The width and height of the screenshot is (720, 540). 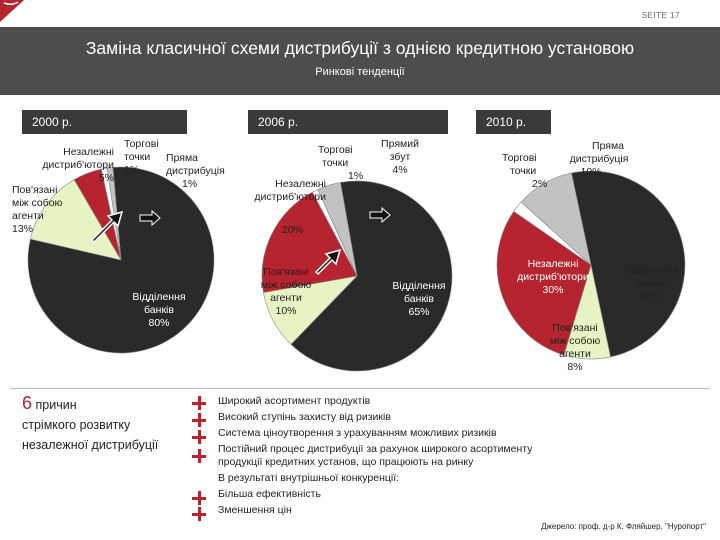 What do you see at coordinates (104, 122) in the screenshot?
I see `year-tab-2000: 2000 р.` at bounding box center [104, 122].